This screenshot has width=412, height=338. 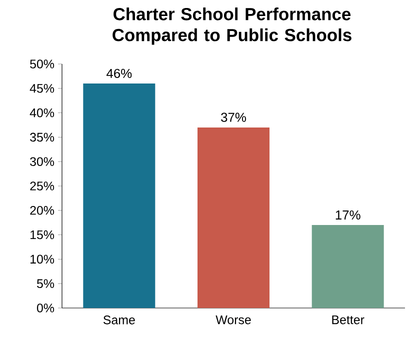 What do you see at coordinates (348, 215) in the screenshot?
I see `data-label: 17%` at bounding box center [348, 215].